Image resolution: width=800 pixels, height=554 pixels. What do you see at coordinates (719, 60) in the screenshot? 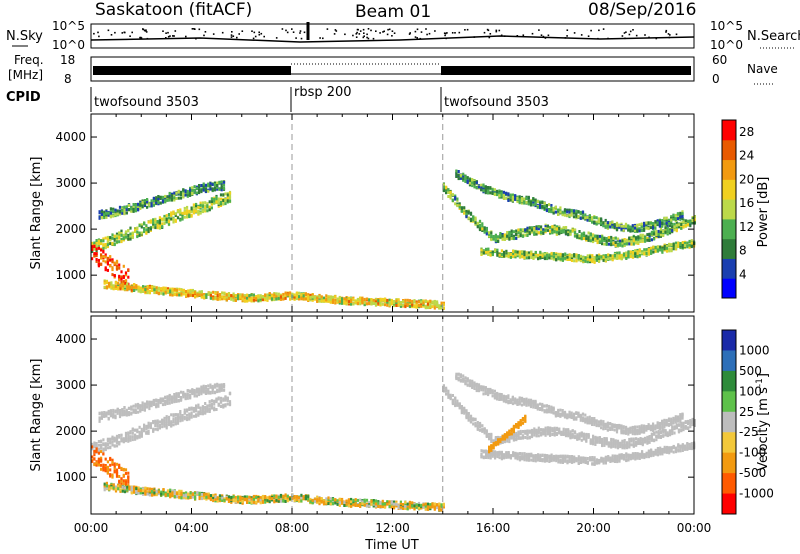
I see `freq-right-tick-top: 60` at bounding box center [719, 60].